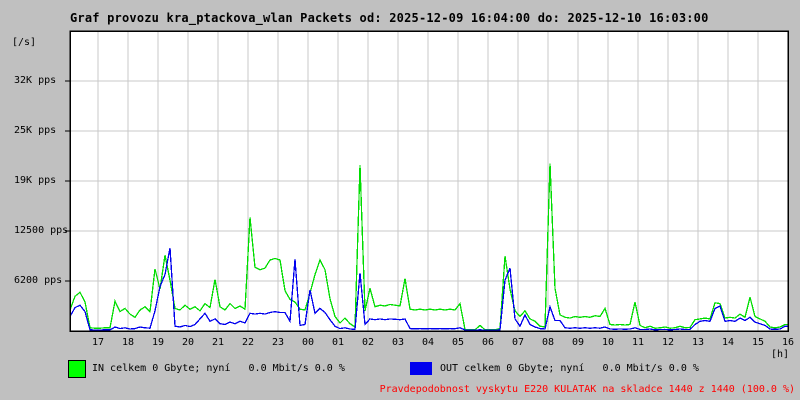  What do you see at coordinates (128, 342) in the screenshot?
I see `x-tick-label: 18` at bounding box center [128, 342].